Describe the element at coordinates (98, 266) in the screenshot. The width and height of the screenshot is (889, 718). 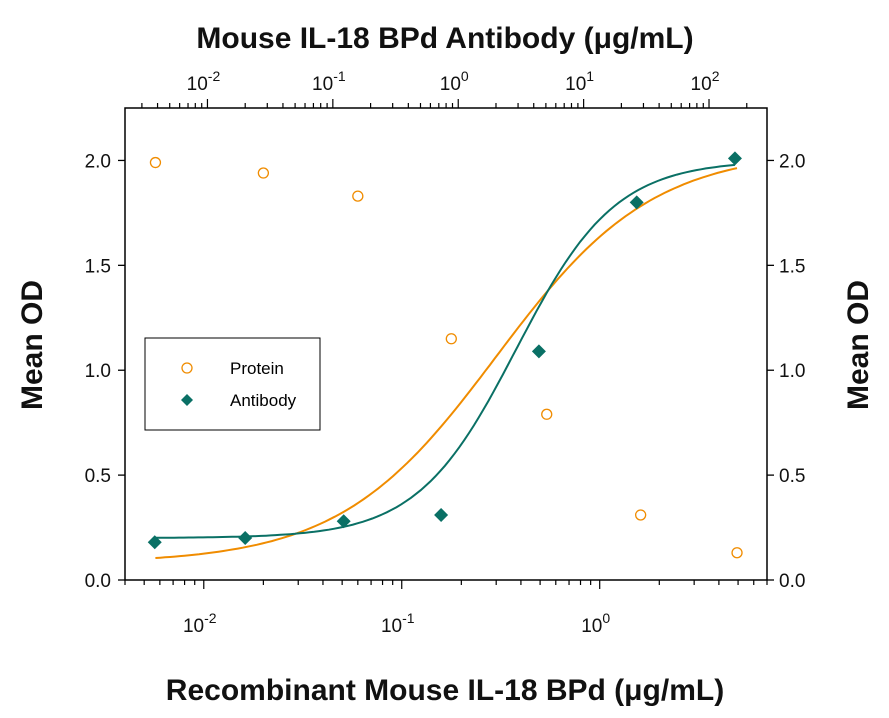
I see `y-tick-label-left: 1.5` at that location.